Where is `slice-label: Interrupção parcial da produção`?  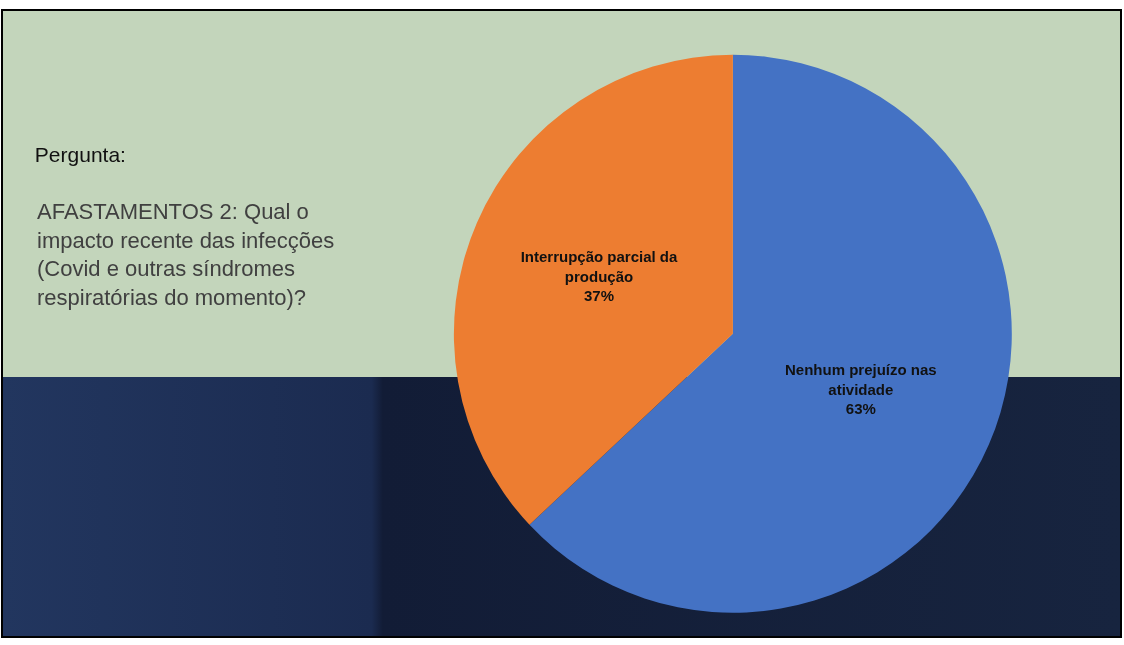
slice-label: Interrupção parcial da produção is located at coordinates (599, 266).